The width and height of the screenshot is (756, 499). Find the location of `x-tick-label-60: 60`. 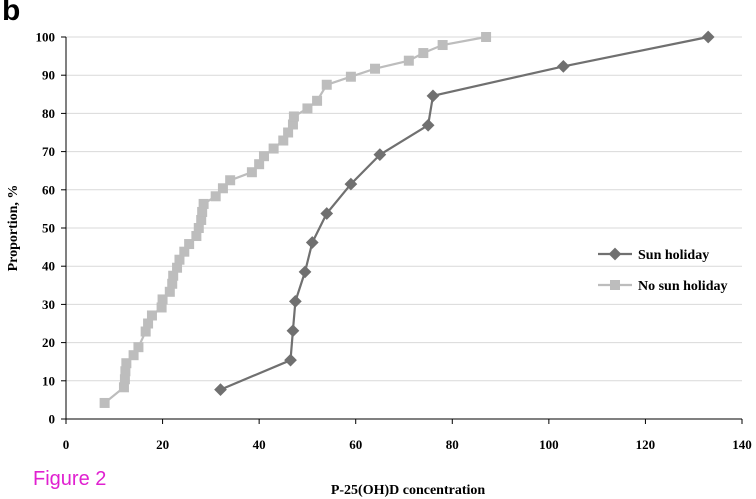

x-tick-label-60: 60 is located at coordinates (355, 444).